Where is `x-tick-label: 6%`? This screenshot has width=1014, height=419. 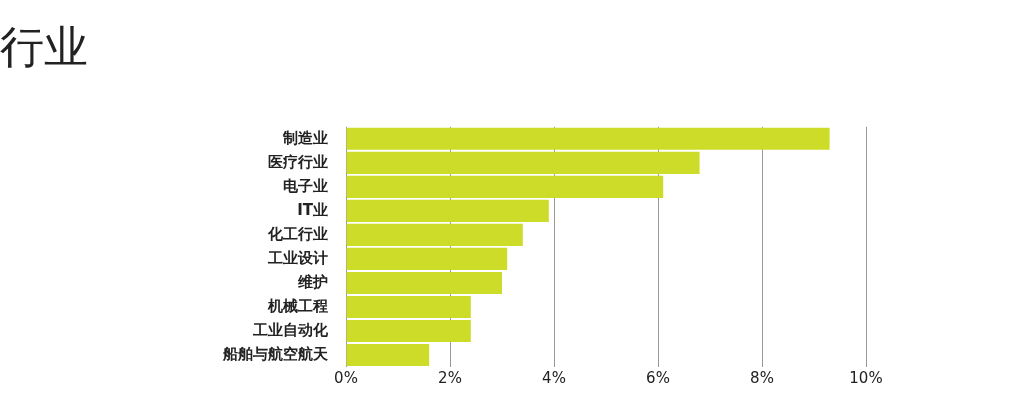 x-tick-label: 6% is located at coordinates (658, 377).